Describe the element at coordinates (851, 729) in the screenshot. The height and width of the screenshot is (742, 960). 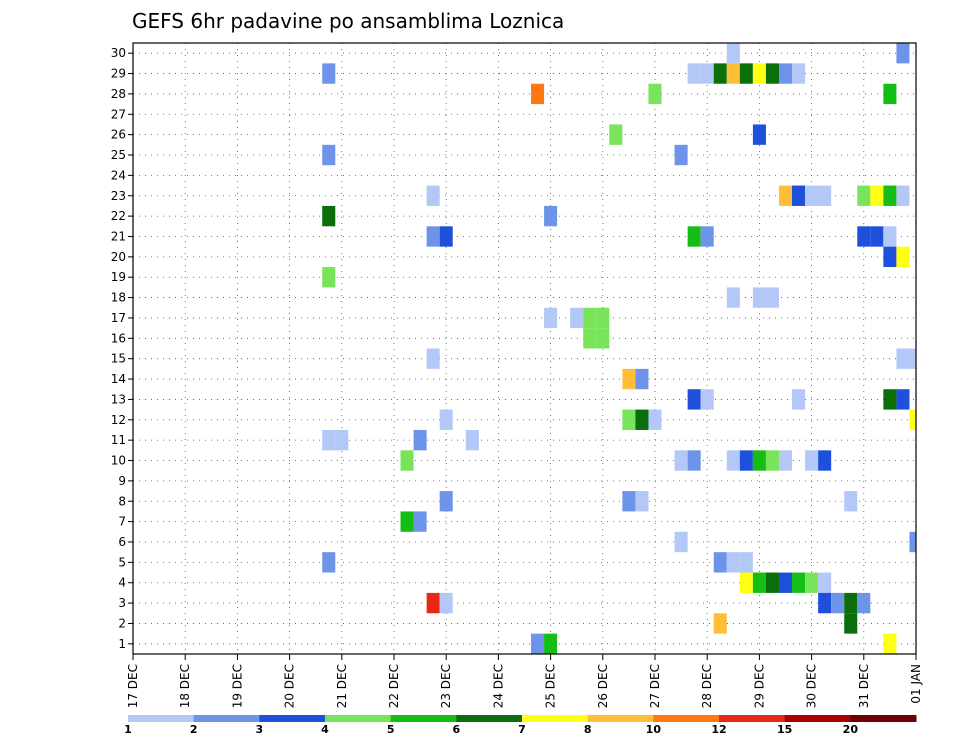
I see `legend-label: 20` at that location.